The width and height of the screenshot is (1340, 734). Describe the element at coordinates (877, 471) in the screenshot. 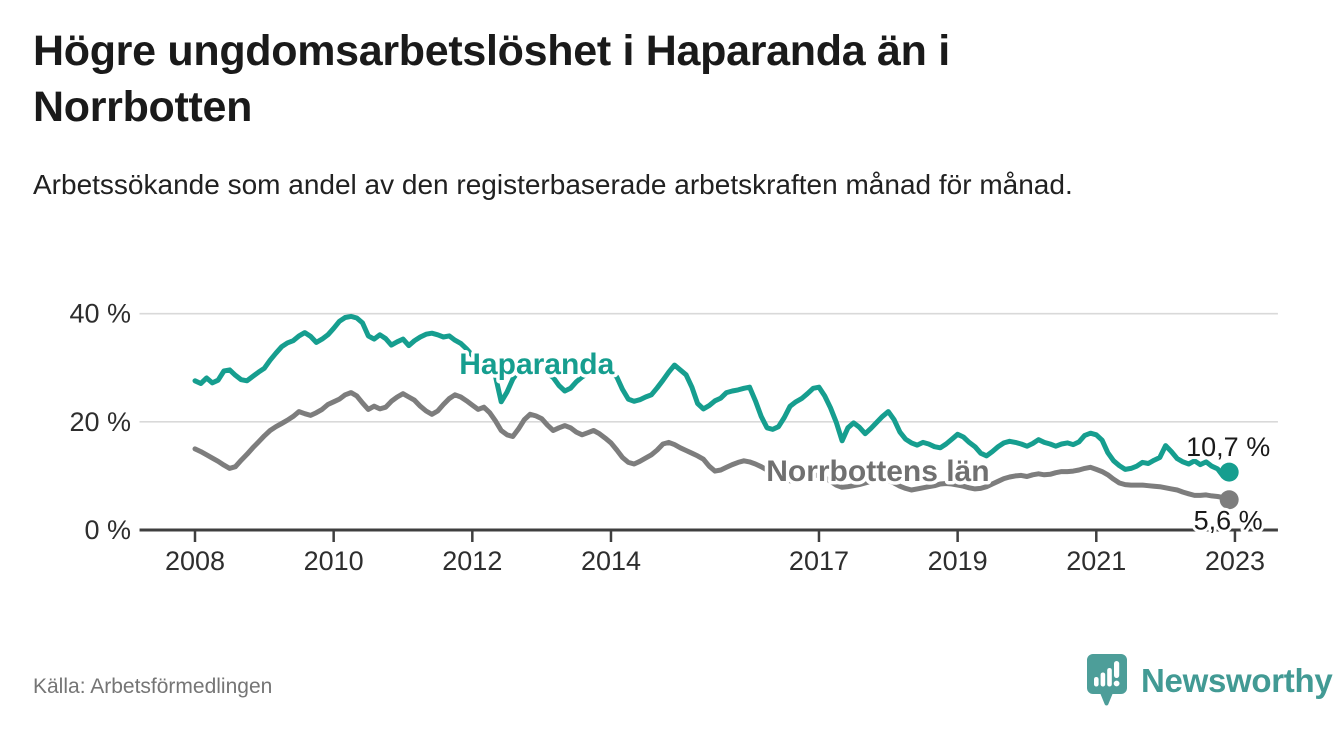

I see `series-label-norrbotten: Norrbottens län` at that location.